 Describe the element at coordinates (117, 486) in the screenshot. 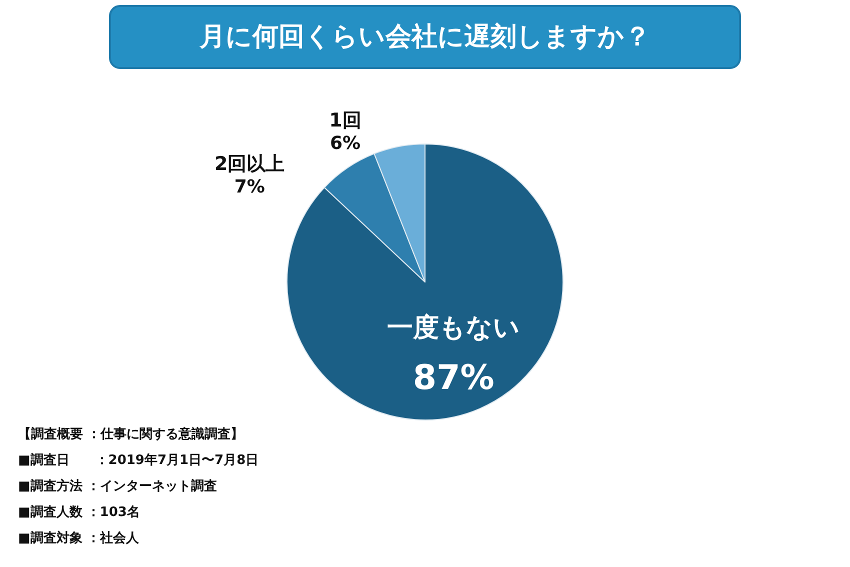

I see `text: ■調査方法 ：インターネット調査` at that location.